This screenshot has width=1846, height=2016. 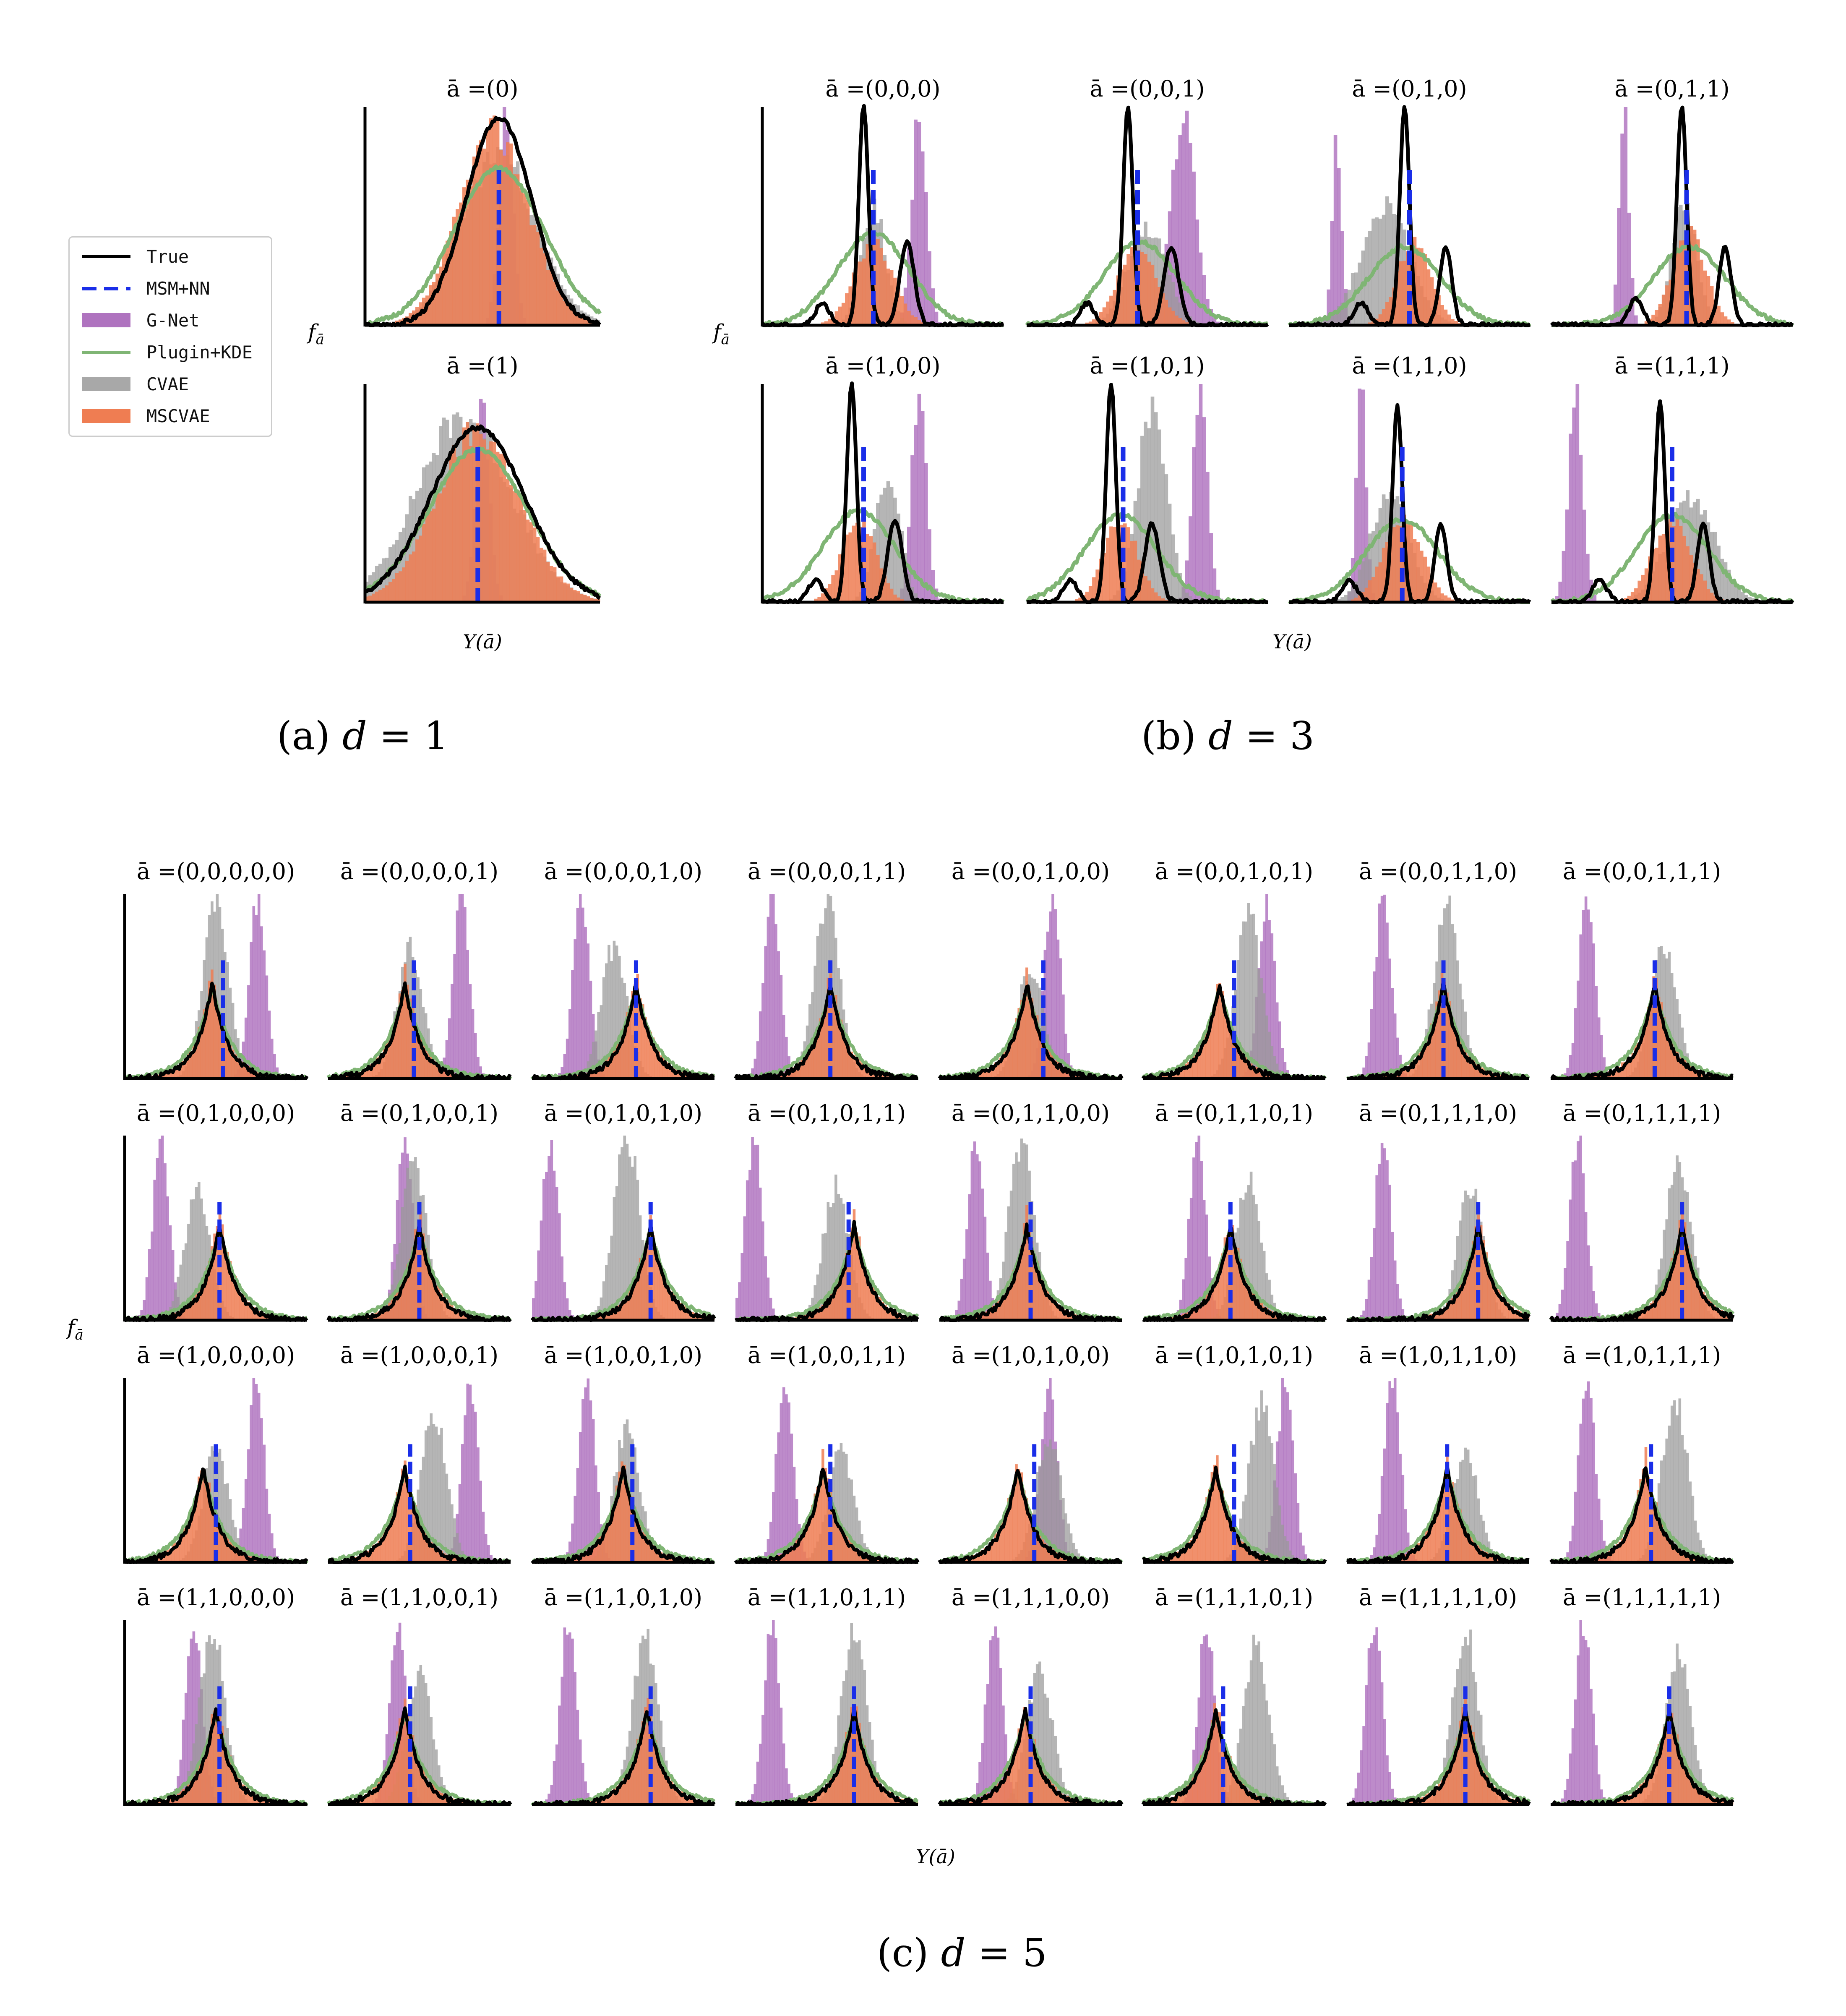 I want to click on subplot-(1,1,1,1,1), so click(x=1642, y=1713).